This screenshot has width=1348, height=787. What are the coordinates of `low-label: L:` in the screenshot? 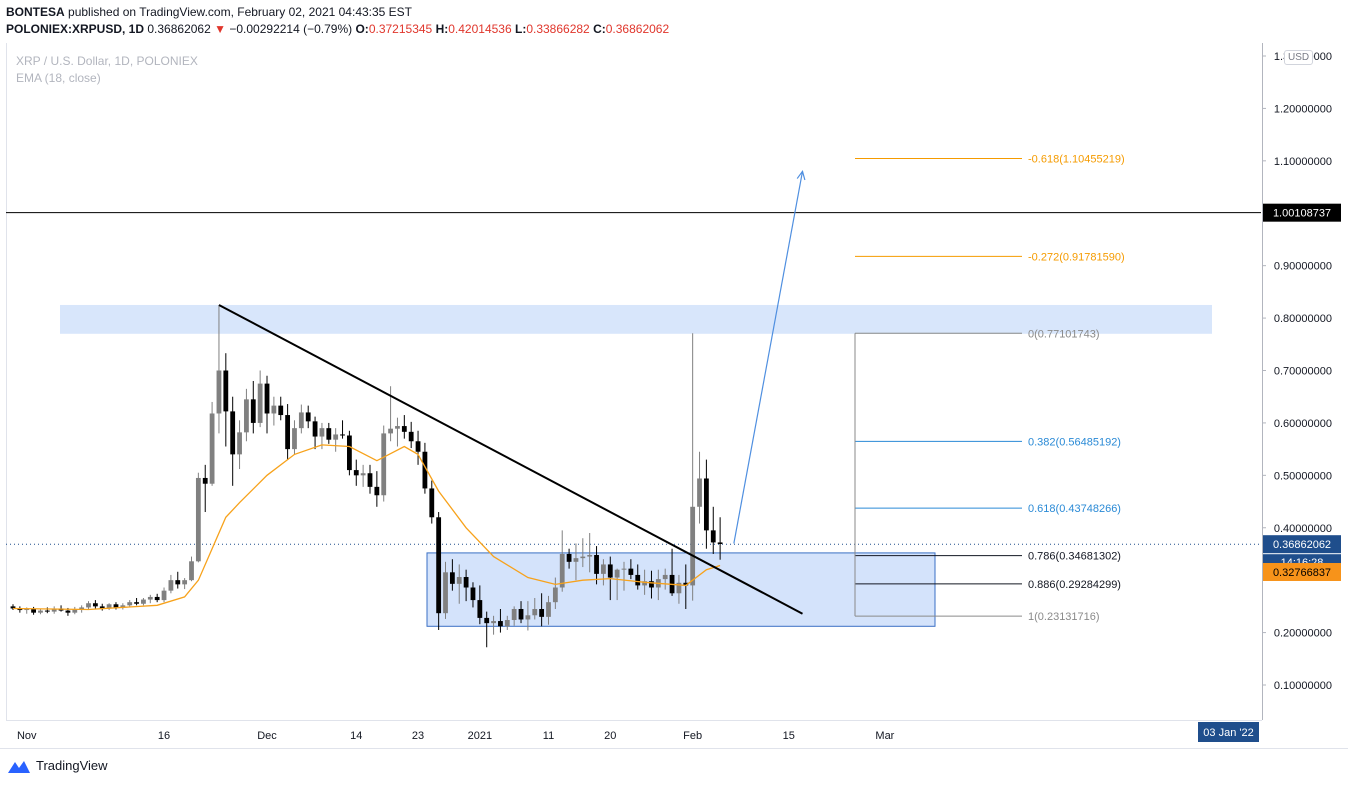 It's located at (520, 29).